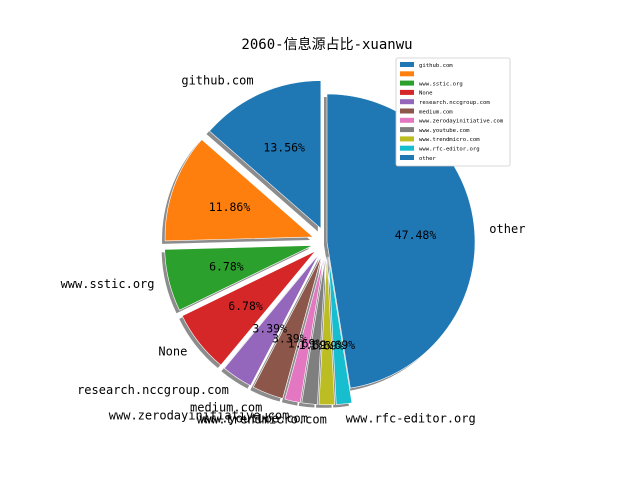  What do you see at coordinates (407, 102) in the screenshot?
I see `legend-swatch-research-nccgroup-com` at bounding box center [407, 102].